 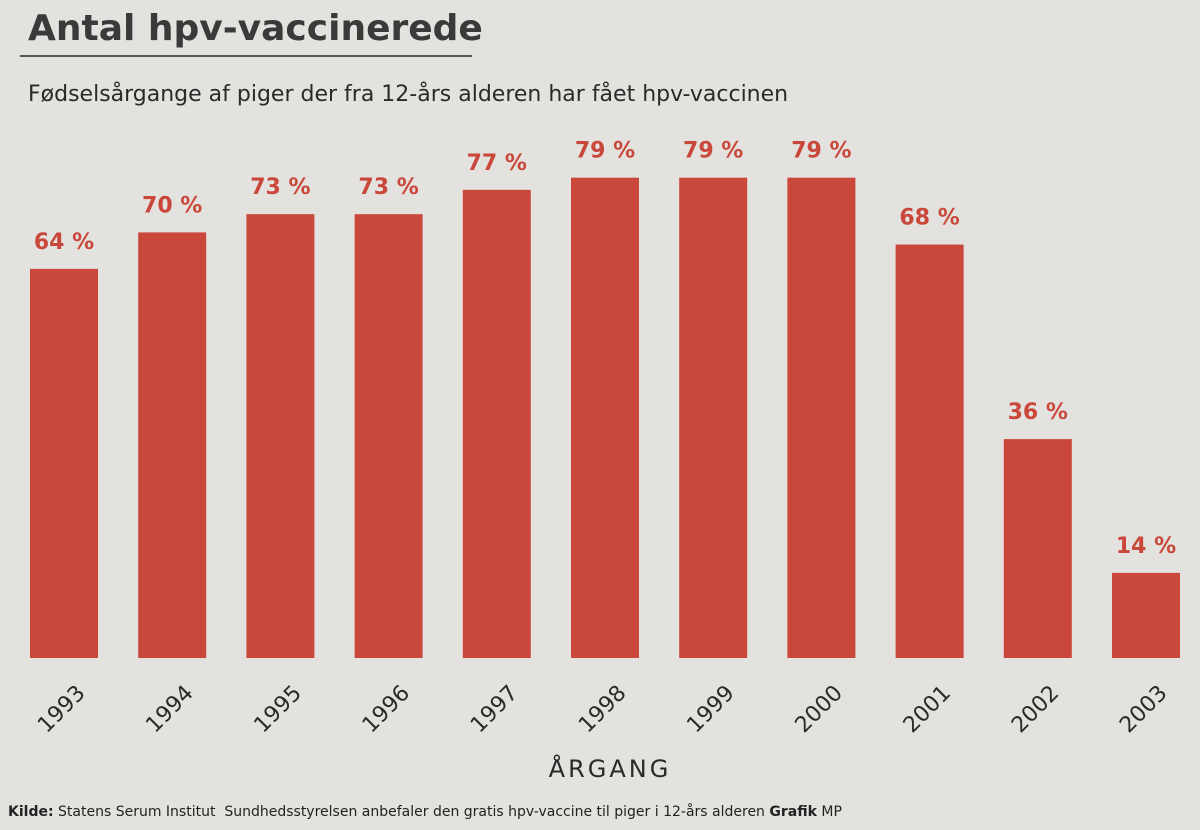 I want to click on x-tick-label: 1993, so click(x=61, y=709).